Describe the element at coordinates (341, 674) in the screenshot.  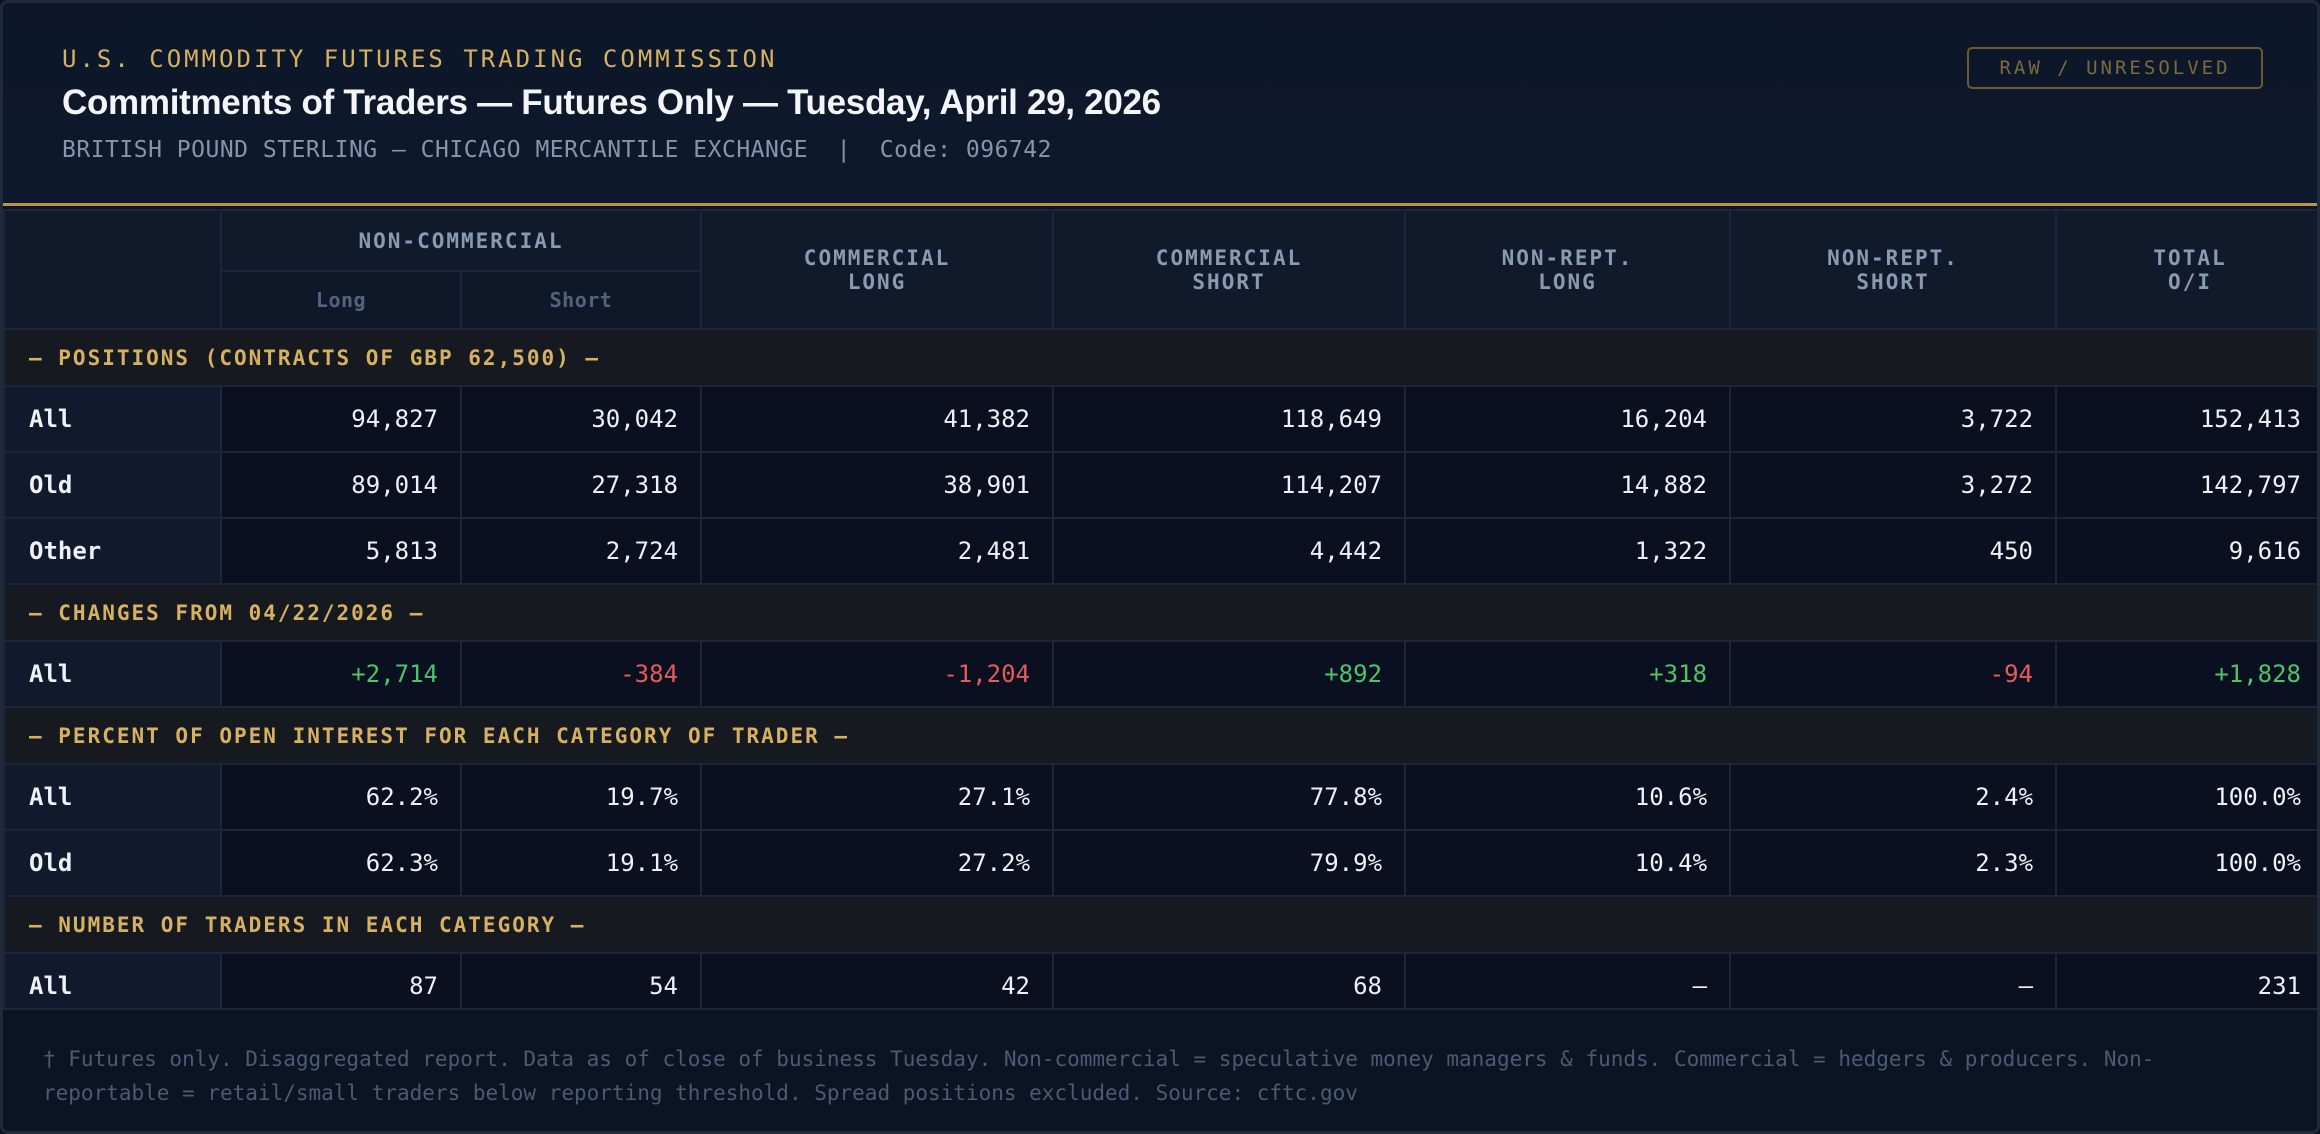
I see `cell-noncomm-long: +2,714` at that location.